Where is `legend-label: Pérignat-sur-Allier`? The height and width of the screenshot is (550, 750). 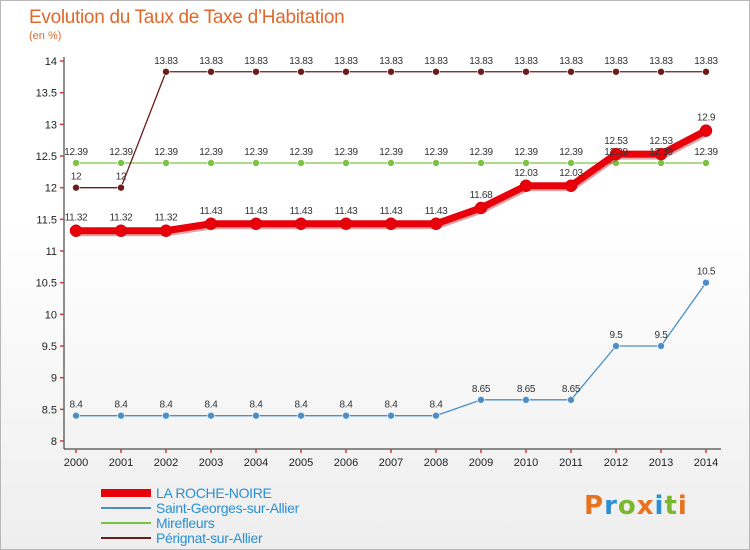 legend-label: Pérignat-sur-Allier is located at coordinates (209, 538).